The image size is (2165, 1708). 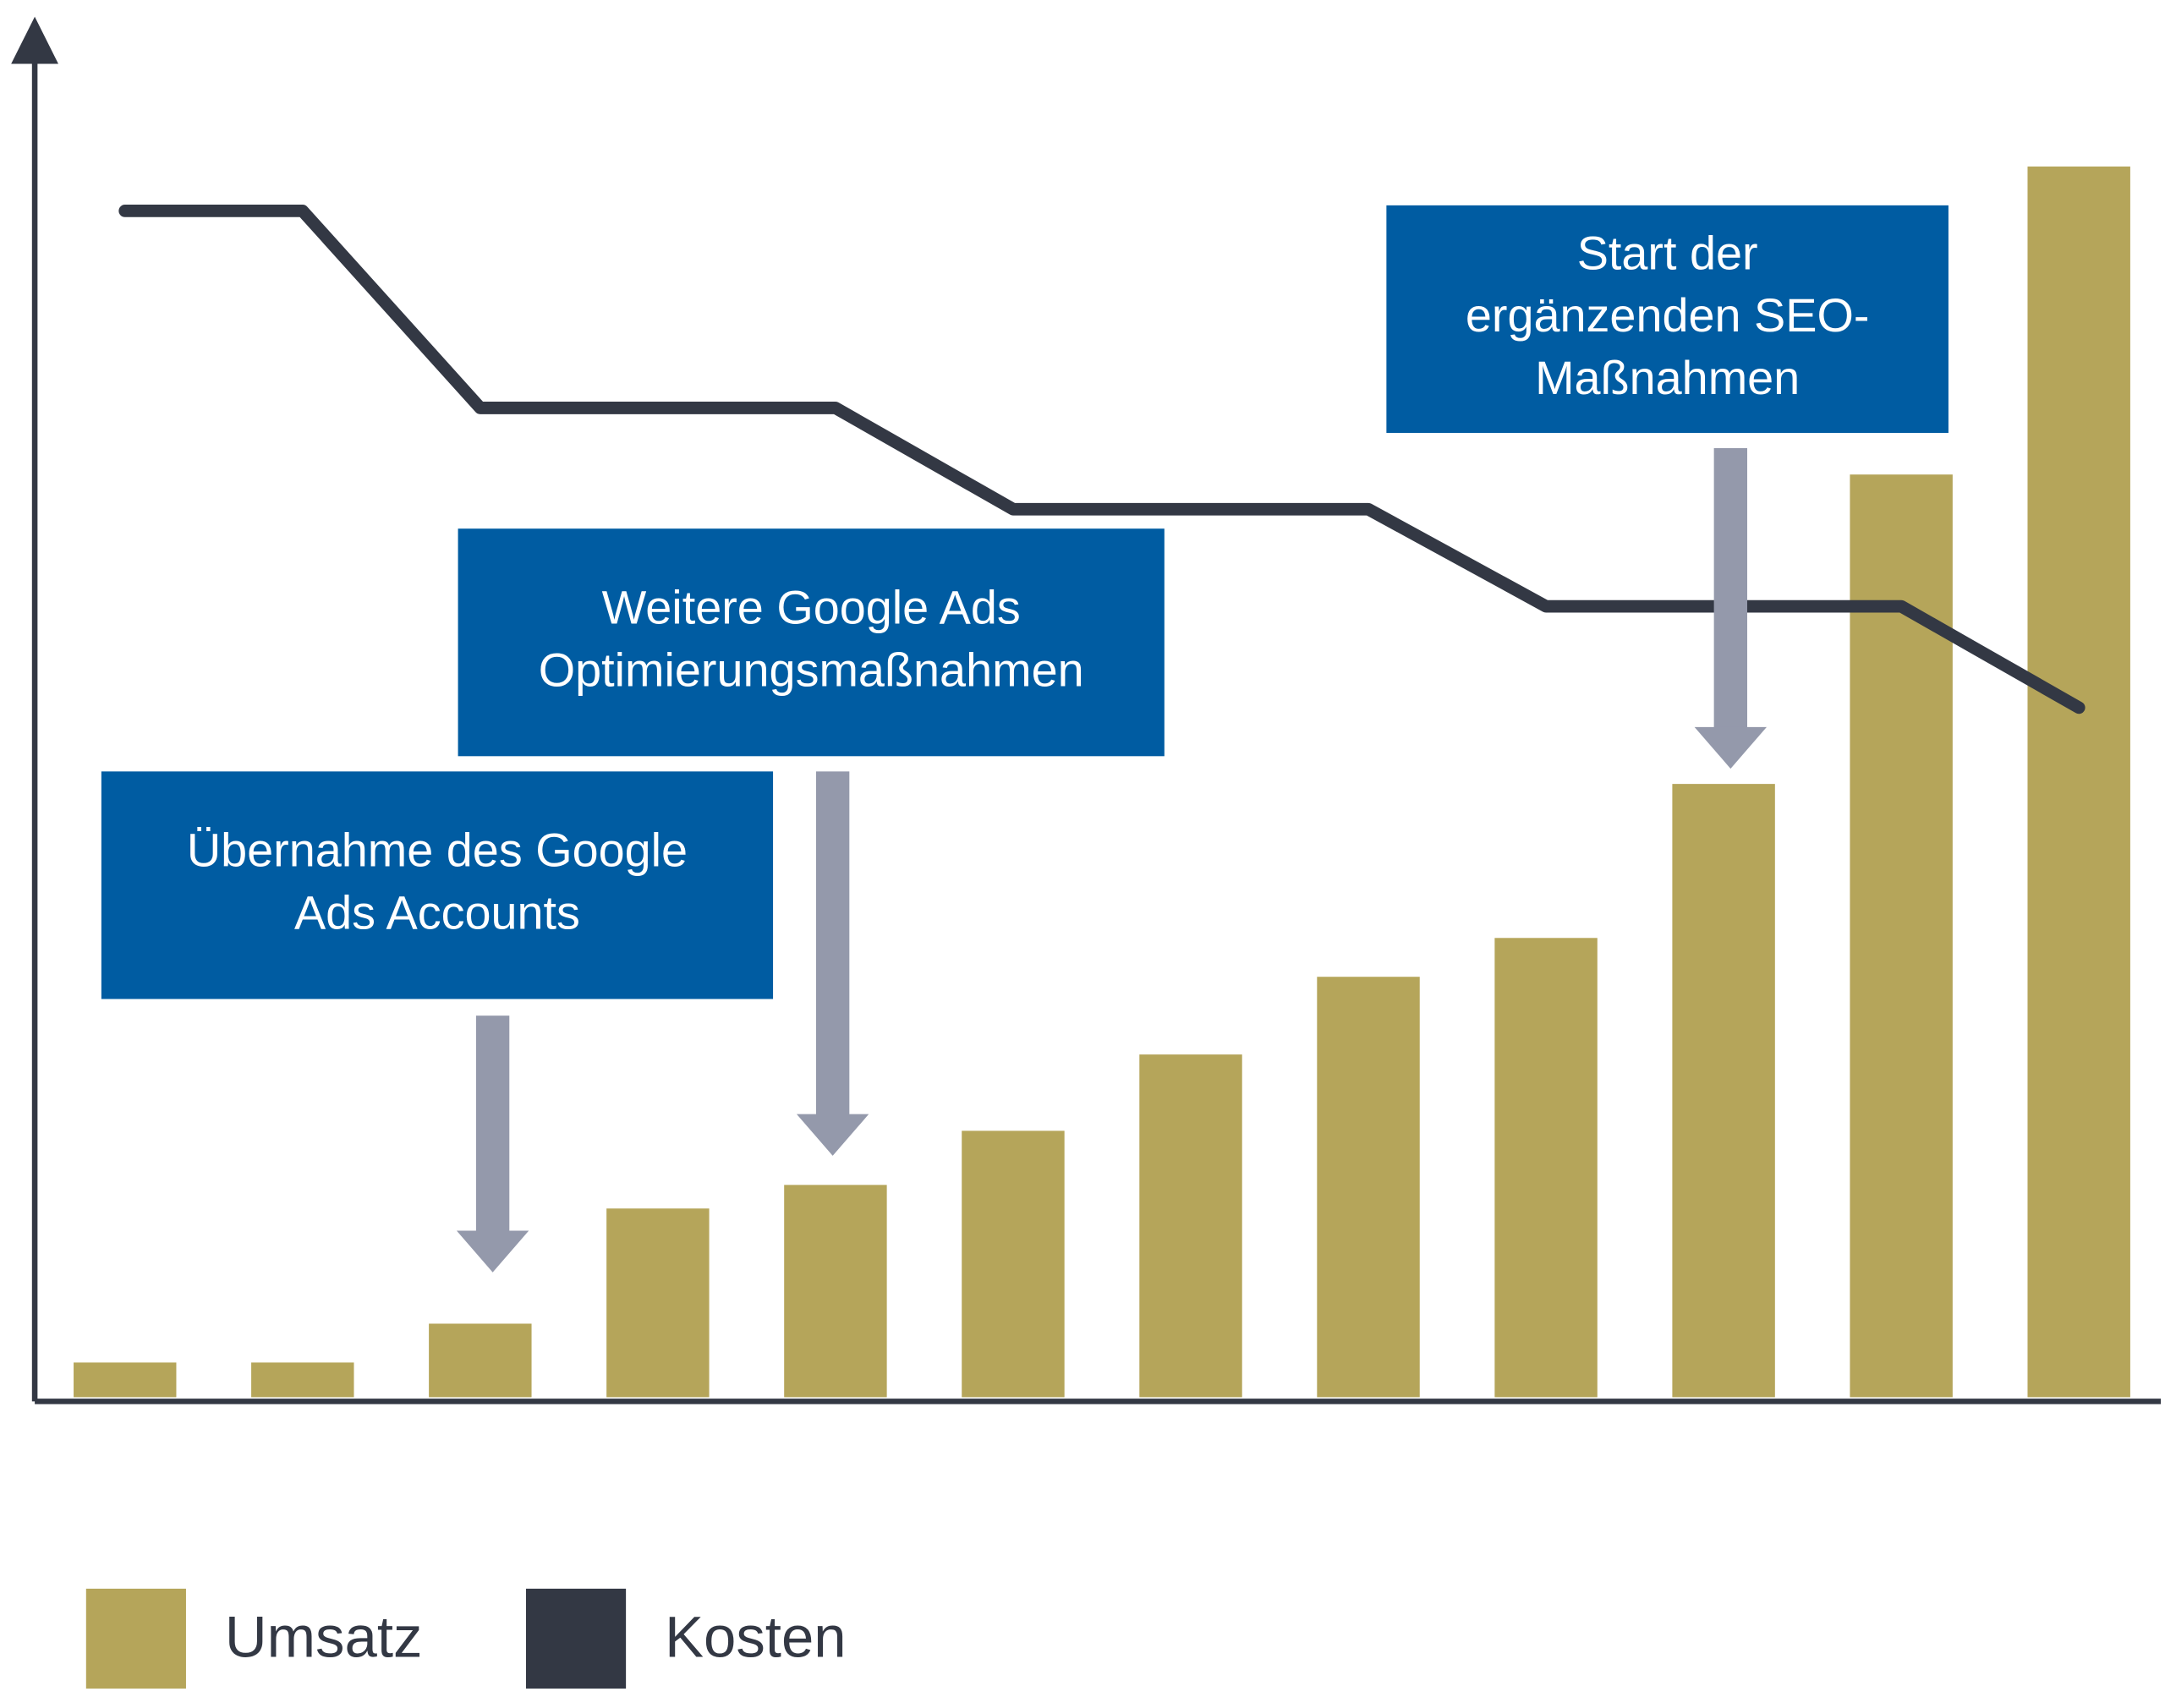 What do you see at coordinates (1667, 252) in the screenshot?
I see `annotation-text: Start der` at bounding box center [1667, 252].